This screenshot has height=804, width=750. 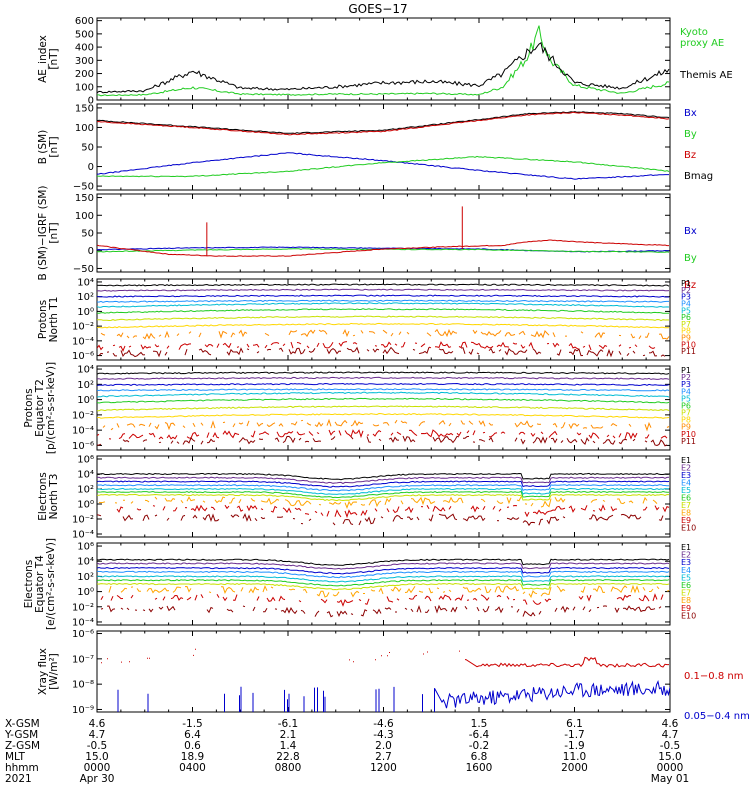 What do you see at coordinates (479, 757) in the screenshot?
I see `footer-value: 6.8` at bounding box center [479, 757].